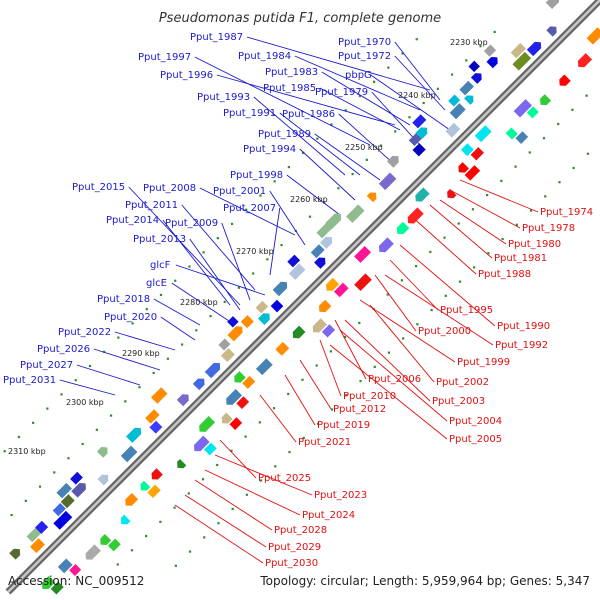 The width and height of the screenshot is (600, 600). Describe the element at coordinates (328, 515) in the screenshot. I see `gene-label: Pput_2024` at that location.